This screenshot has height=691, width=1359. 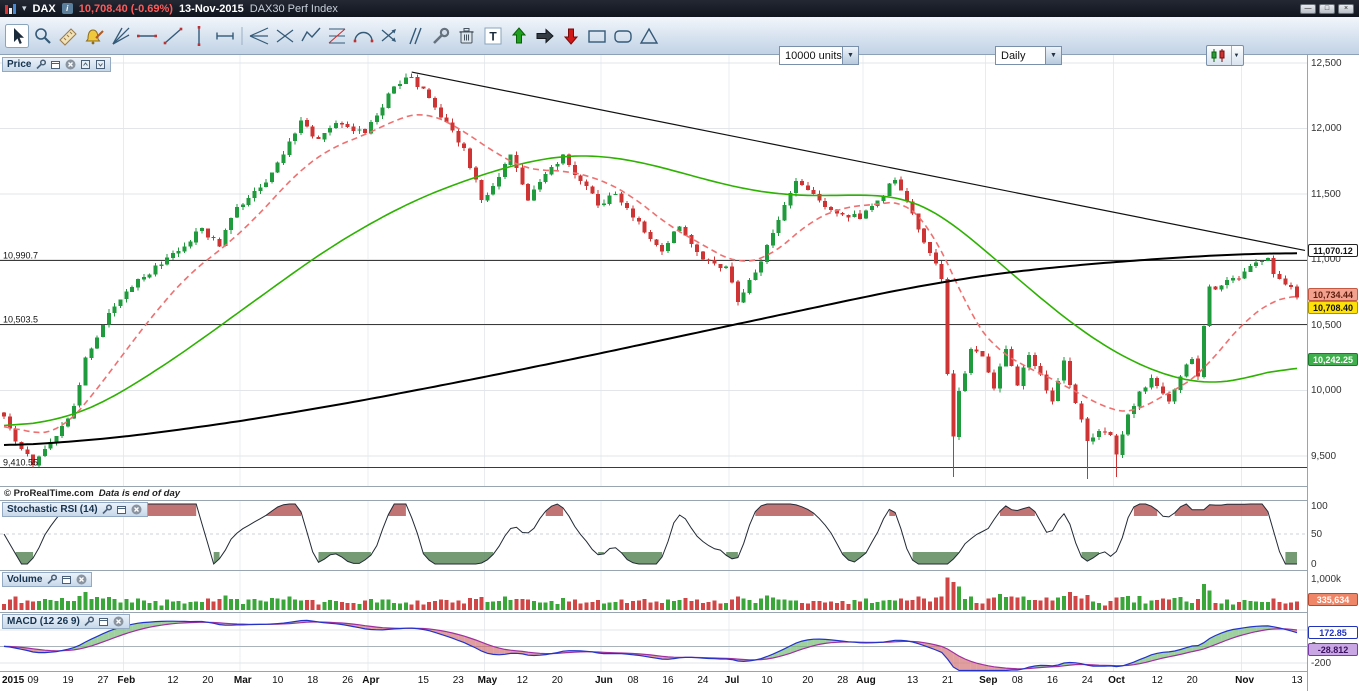 What do you see at coordinates (653, 493) in the screenshot?
I see `copyright-bar: © ProRealTime.com Data is end of day` at bounding box center [653, 493].